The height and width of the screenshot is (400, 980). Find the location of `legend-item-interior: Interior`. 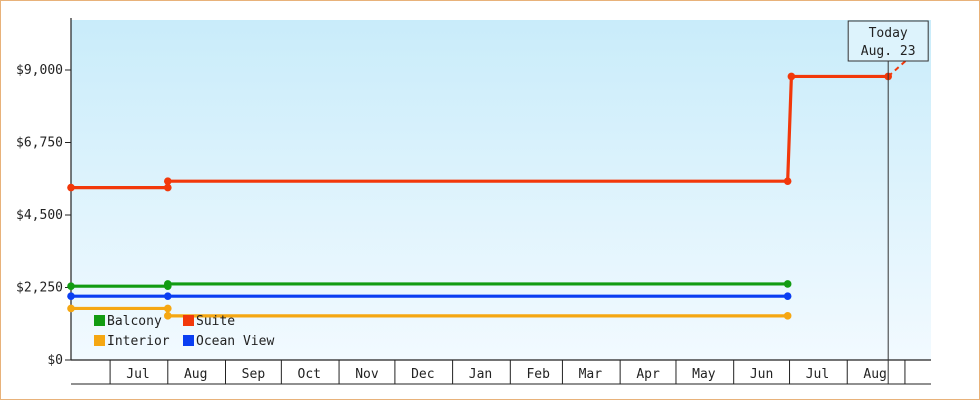

legend-item-interior: Interior is located at coordinates (132, 341).